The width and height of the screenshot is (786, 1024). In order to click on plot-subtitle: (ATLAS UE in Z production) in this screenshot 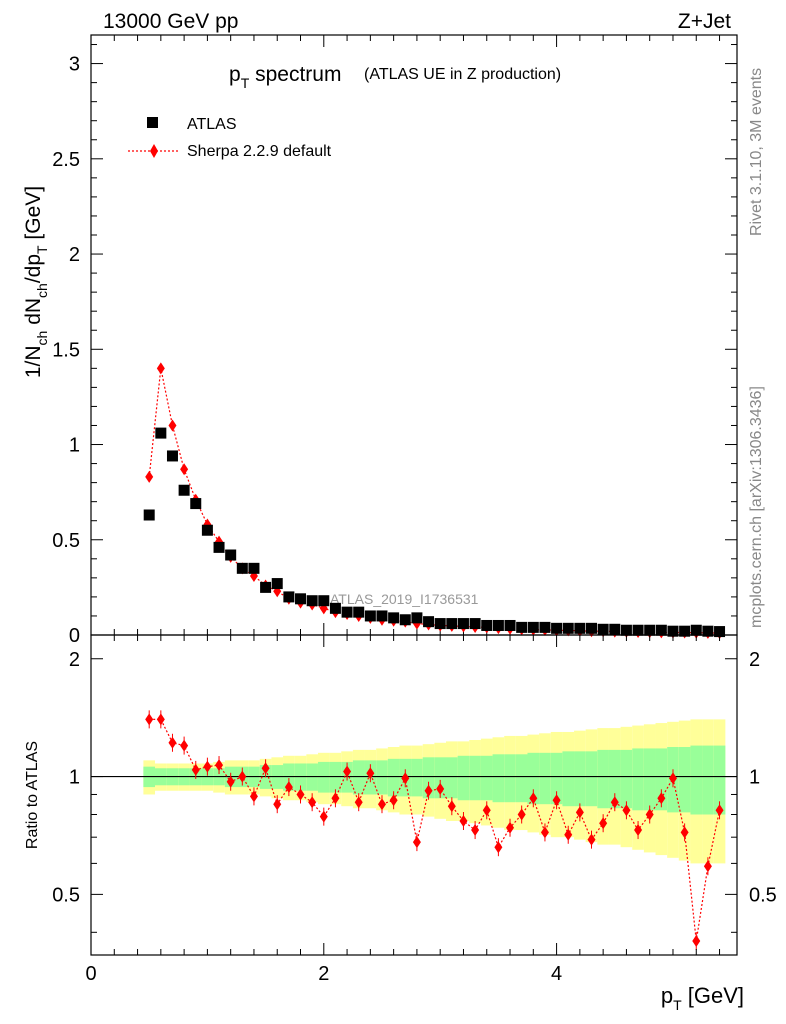, I will do `click(462, 74)`.